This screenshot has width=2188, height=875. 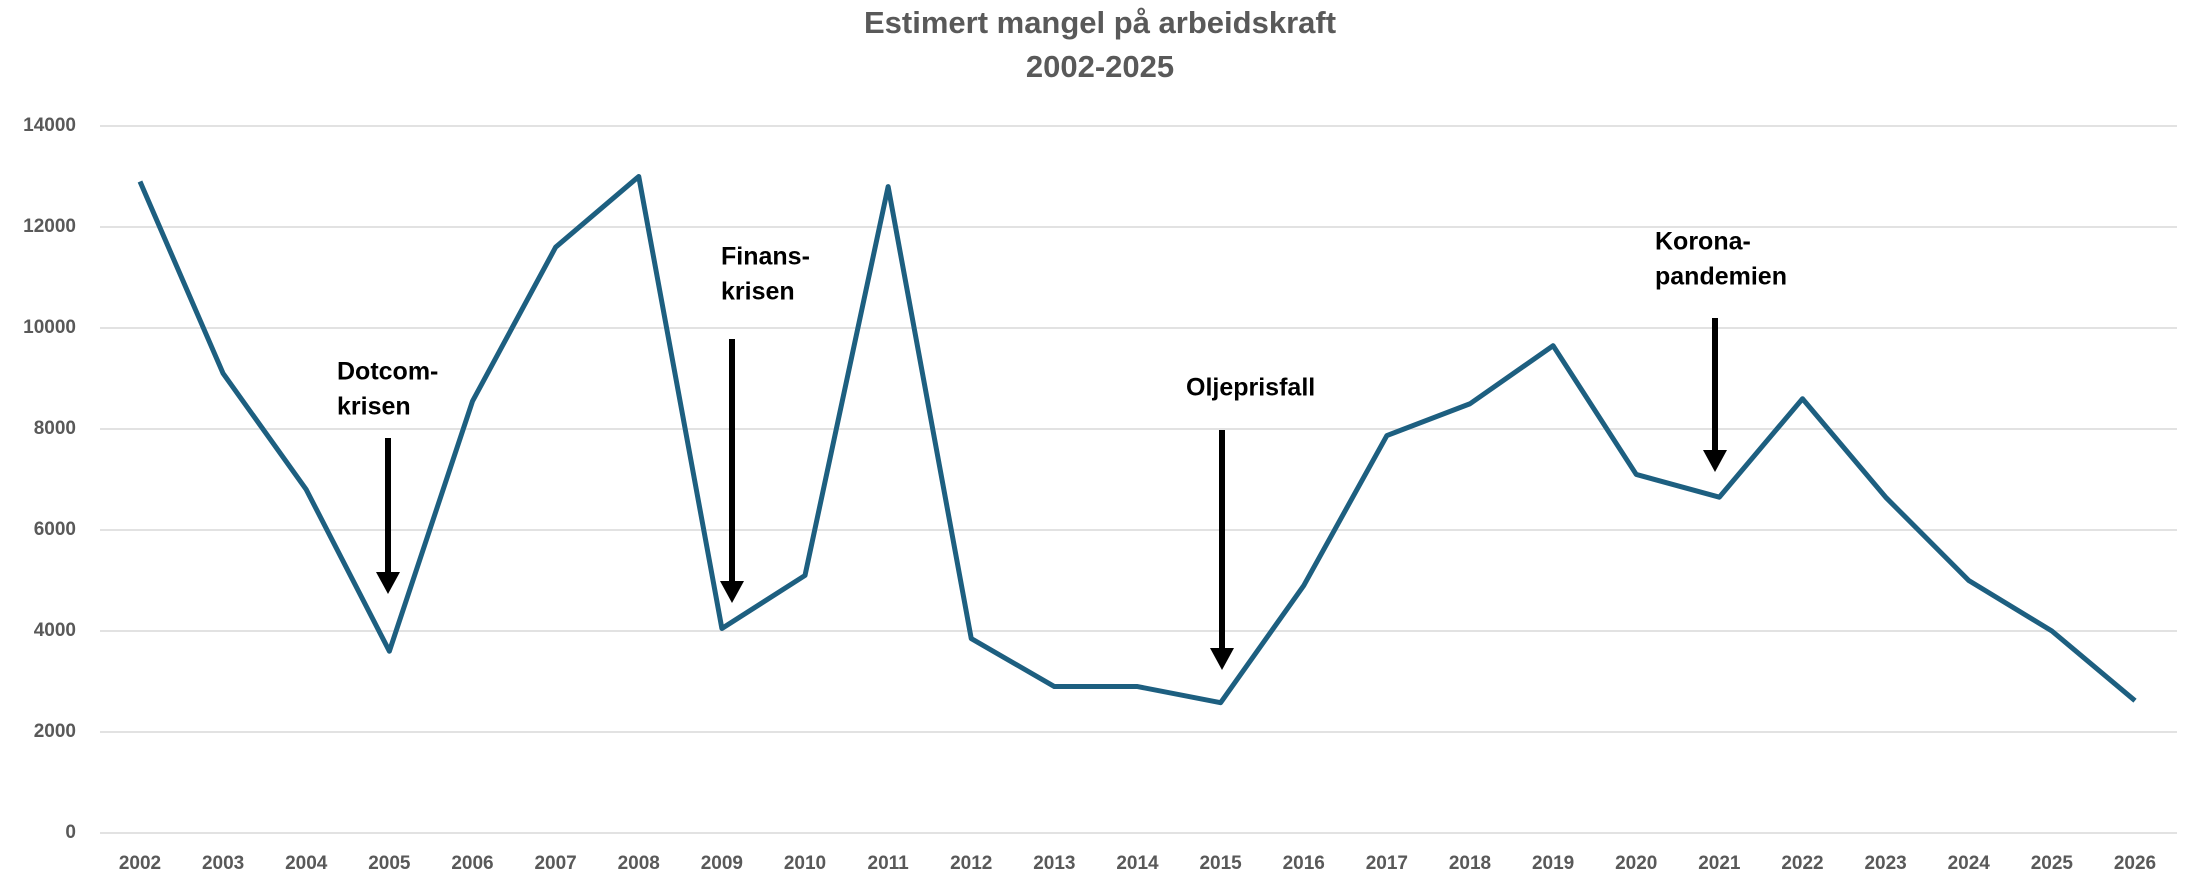 I want to click on annotation-text: pandemien, so click(x=1721, y=277).